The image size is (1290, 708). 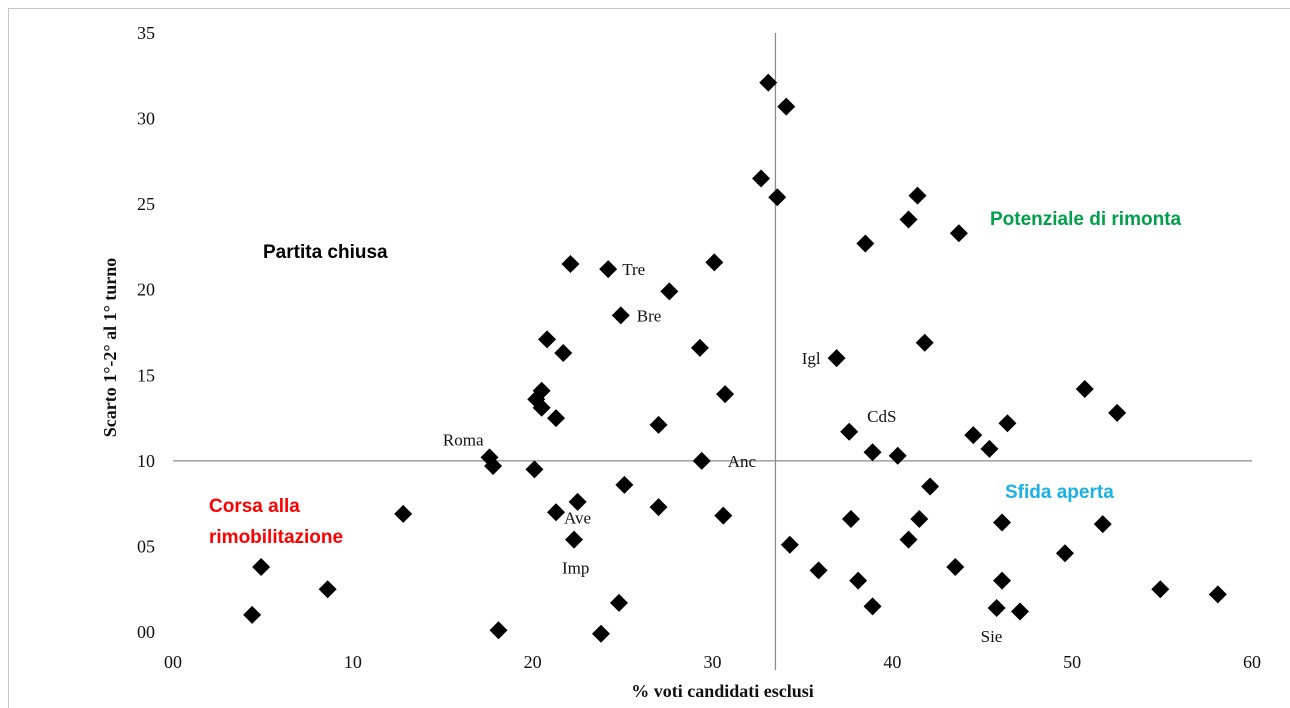 I want to click on point-label: Sie, so click(x=992, y=636).